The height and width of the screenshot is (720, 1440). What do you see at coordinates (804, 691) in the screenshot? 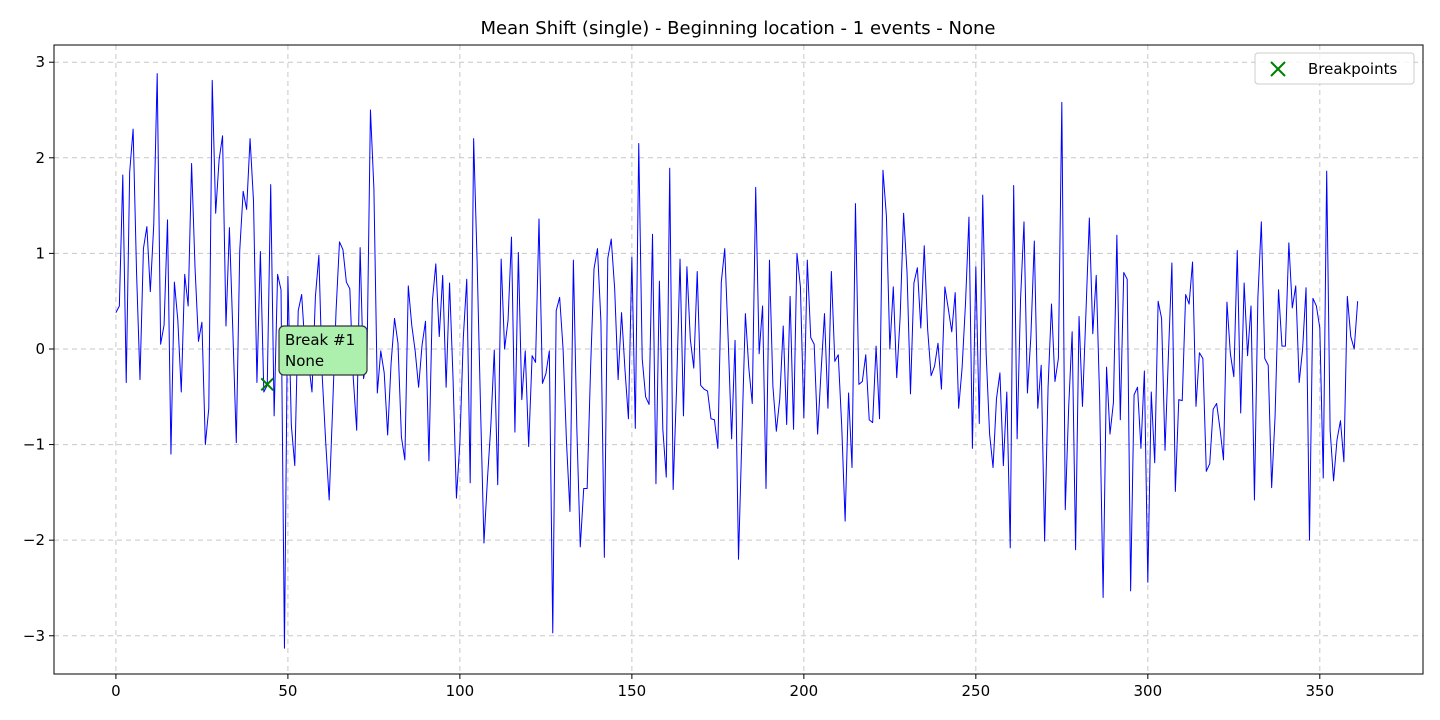
I see `x-tick-label: 200` at bounding box center [804, 691].